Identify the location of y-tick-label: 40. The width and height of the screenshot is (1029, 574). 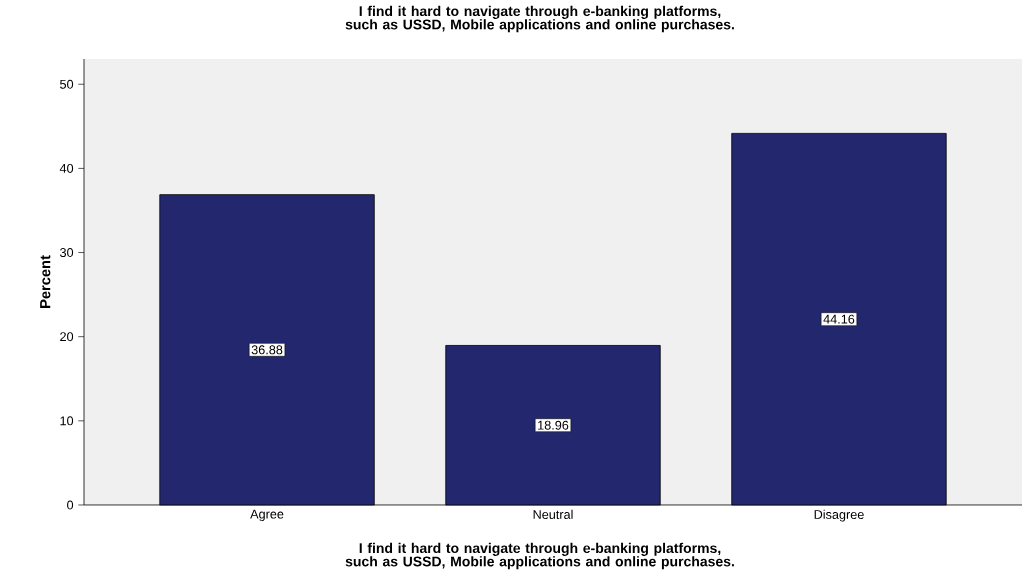
(66, 168).